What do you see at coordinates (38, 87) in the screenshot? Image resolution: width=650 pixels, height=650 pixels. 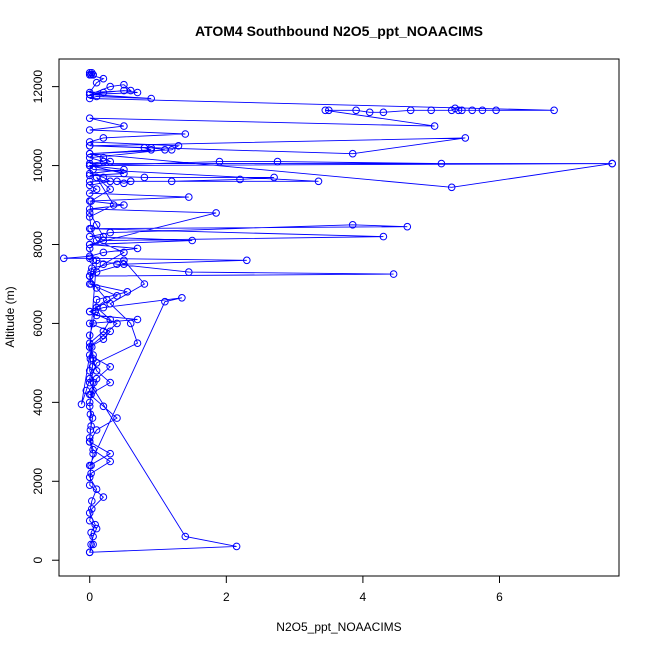 I see `y-tick-label: 12000` at bounding box center [38, 87].